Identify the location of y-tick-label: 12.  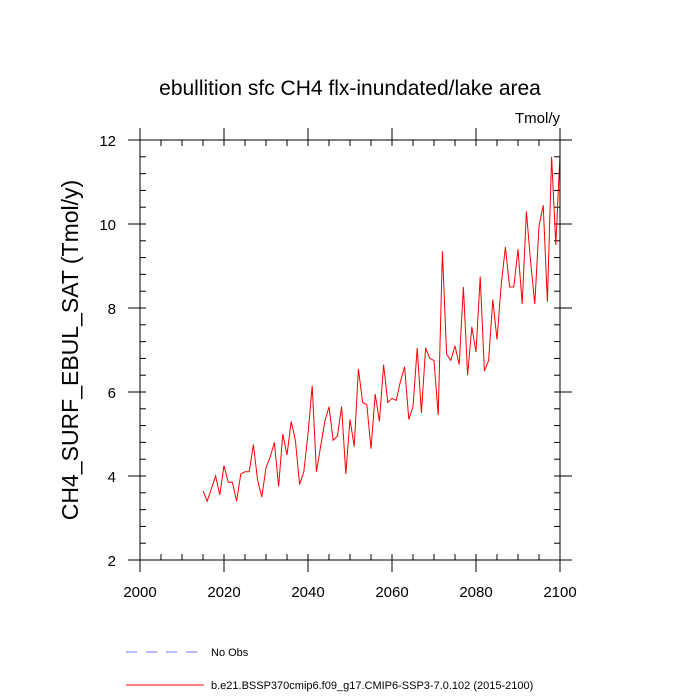
(107, 141).